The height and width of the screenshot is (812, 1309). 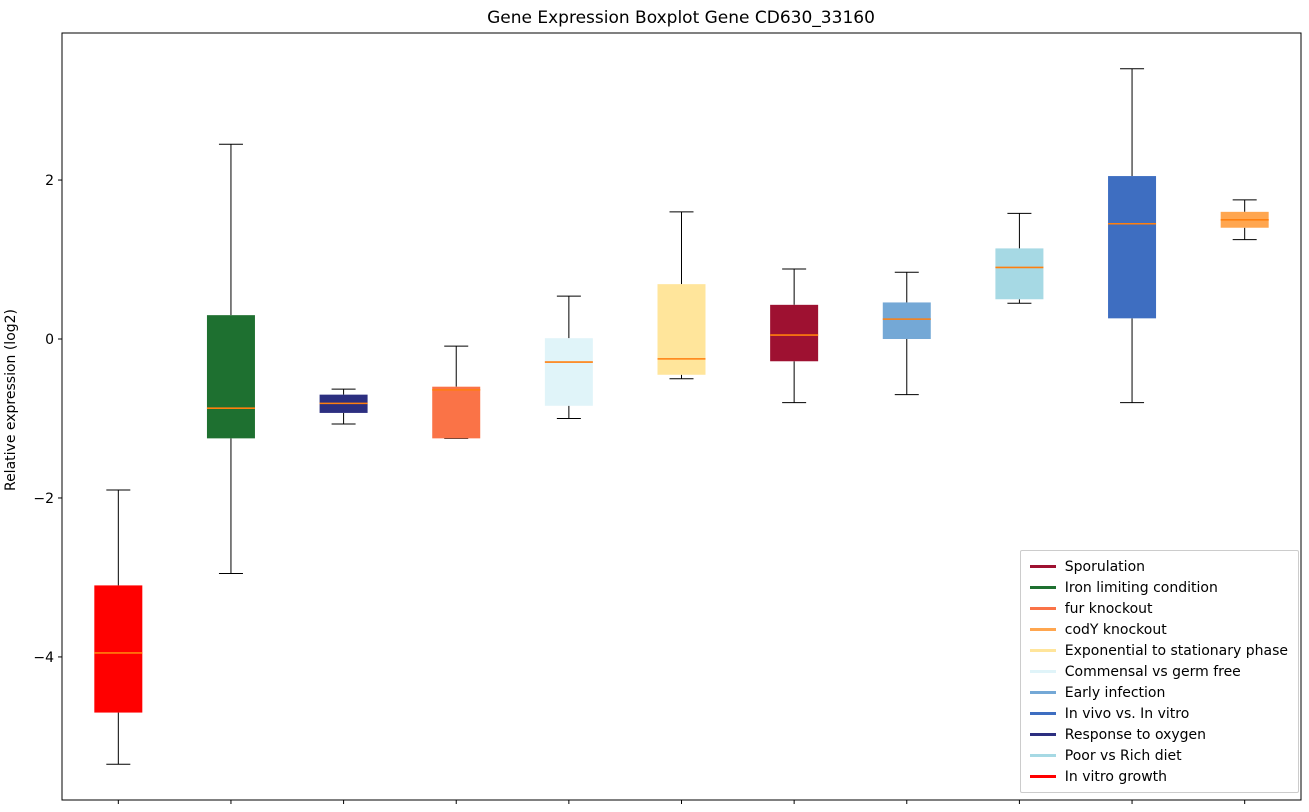 I want to click on legend-item: In vitro growth, so click(x=1158, y=776).